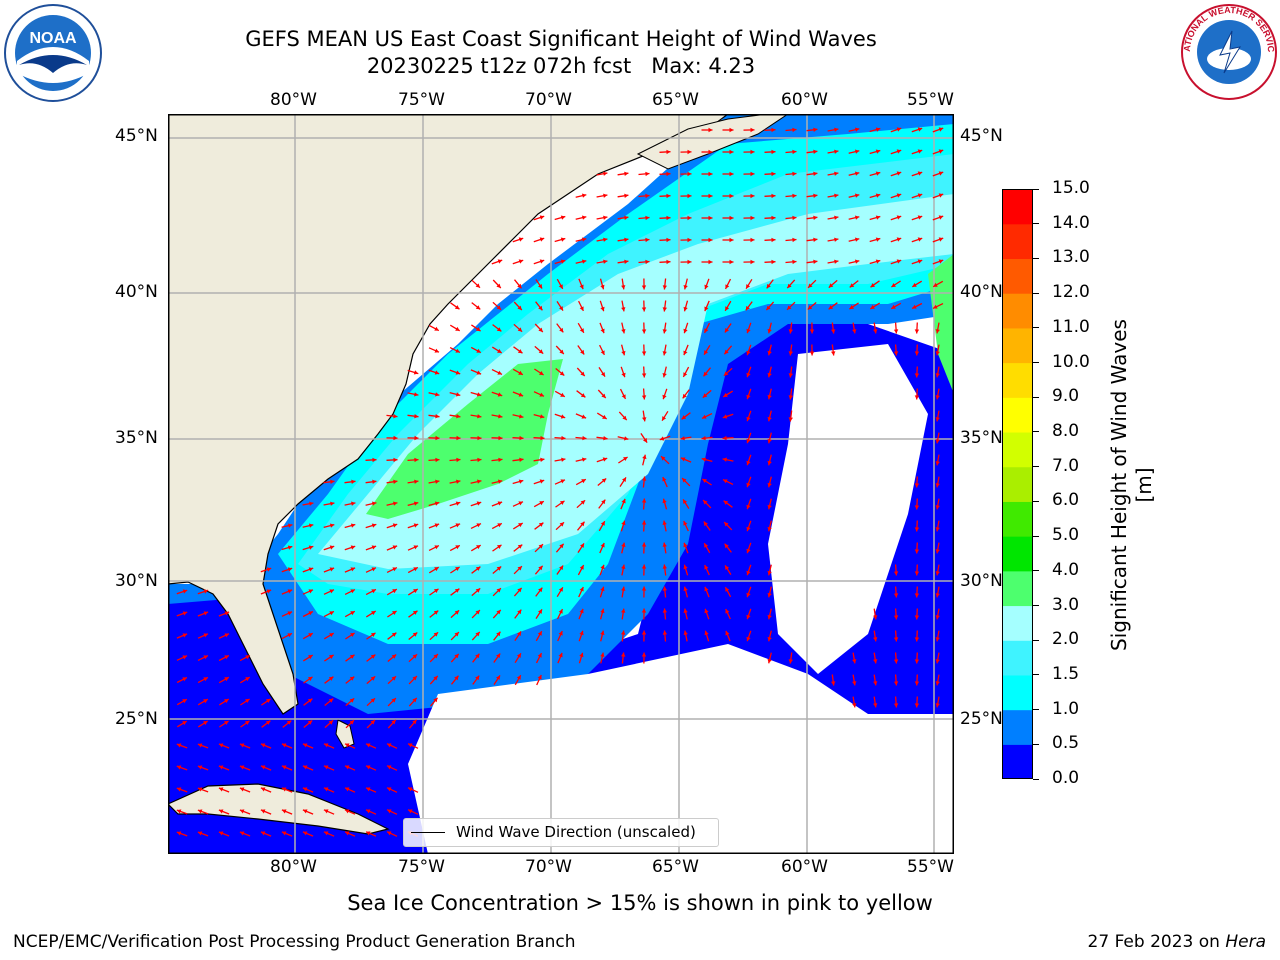 This screenshot has height=960, width=1280. What do you see at coordinates (293, 100) in the screenshot?
I see `lon-tick-top: 80°W` at bounding box center [293, 100].